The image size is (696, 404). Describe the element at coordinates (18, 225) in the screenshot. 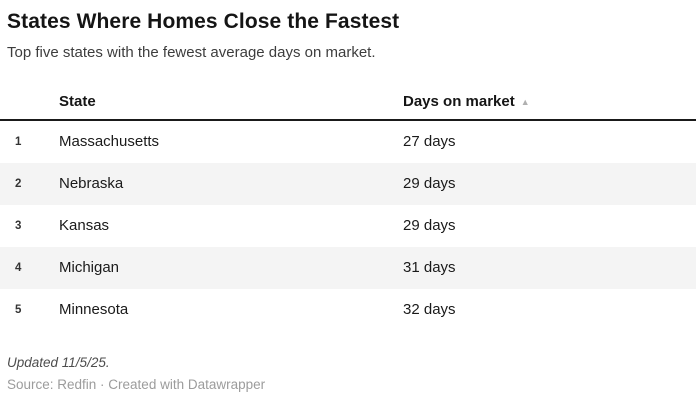

I see `row-rank: 3` at that location.